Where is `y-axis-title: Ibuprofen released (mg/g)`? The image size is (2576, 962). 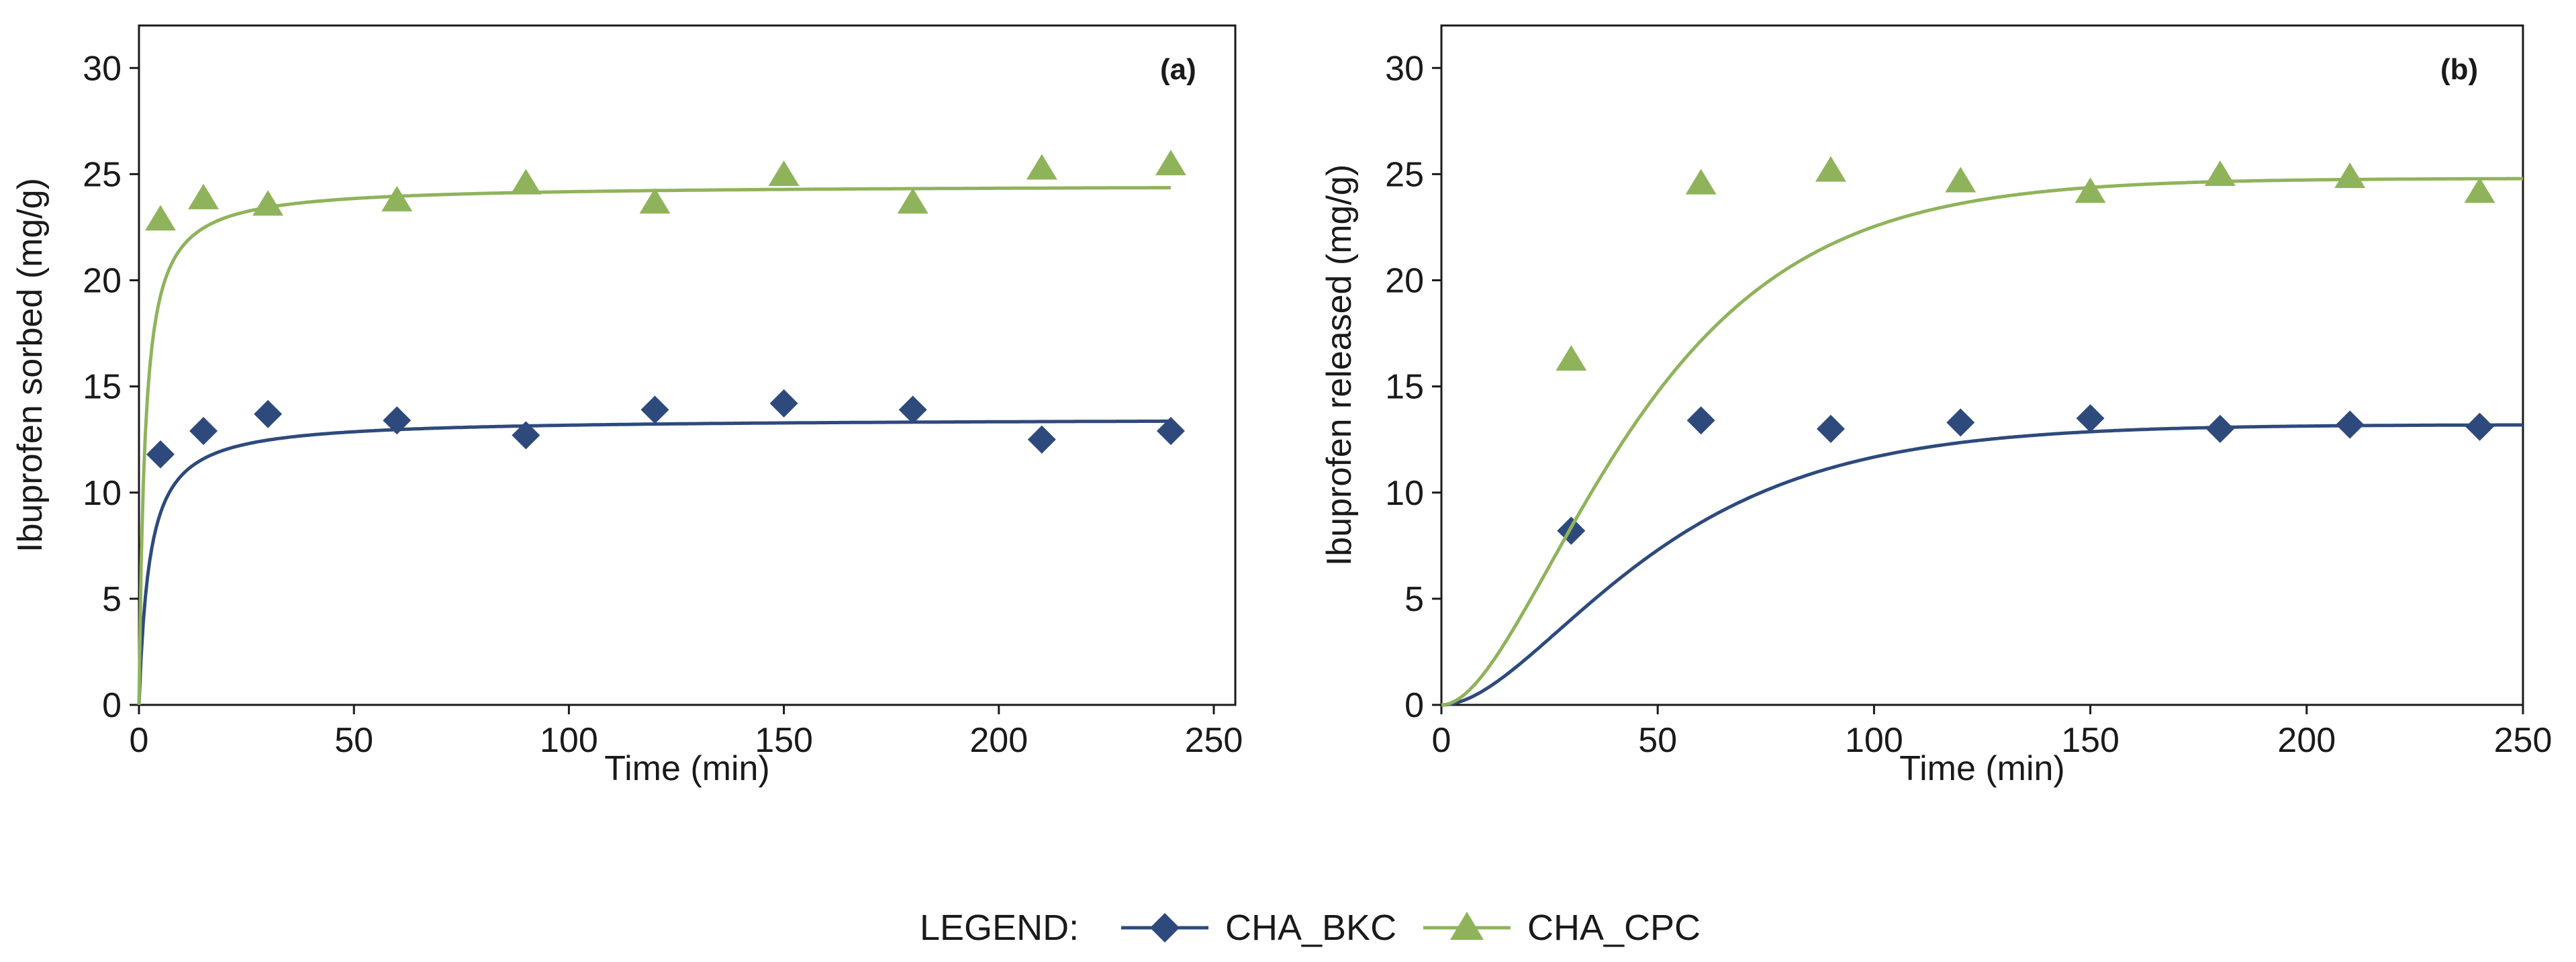
y-axis-title: Ibuprofen released (mg/g) is located at coordinates (1339, 365).